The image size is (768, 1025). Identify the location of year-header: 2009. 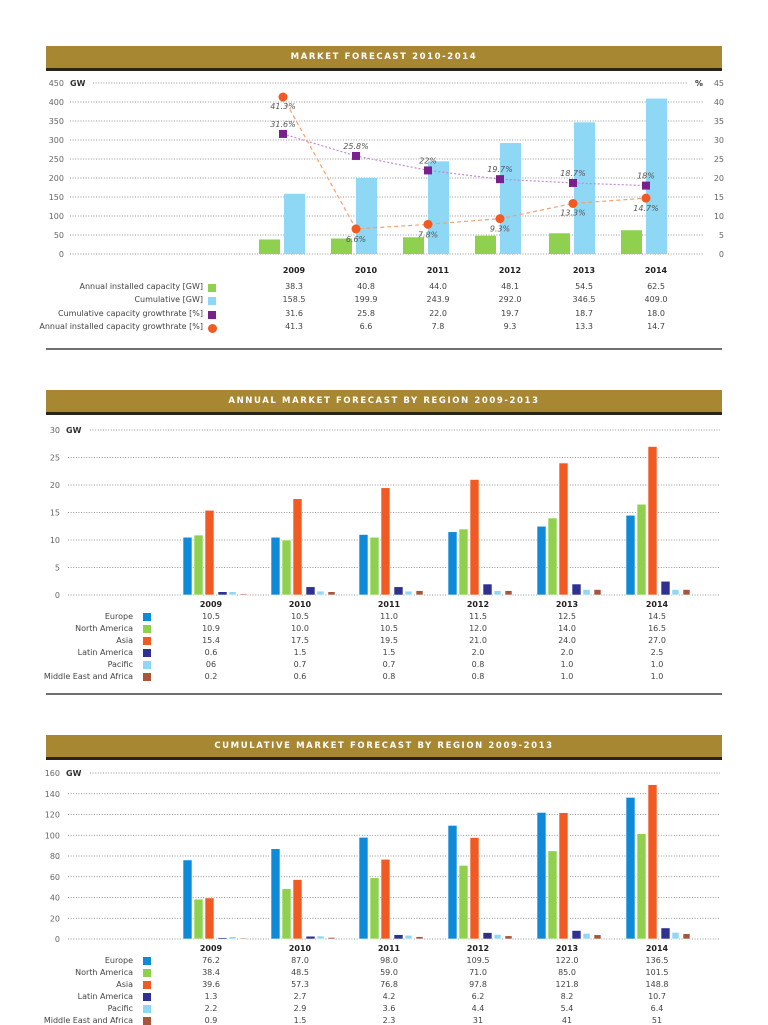
(294, 270).